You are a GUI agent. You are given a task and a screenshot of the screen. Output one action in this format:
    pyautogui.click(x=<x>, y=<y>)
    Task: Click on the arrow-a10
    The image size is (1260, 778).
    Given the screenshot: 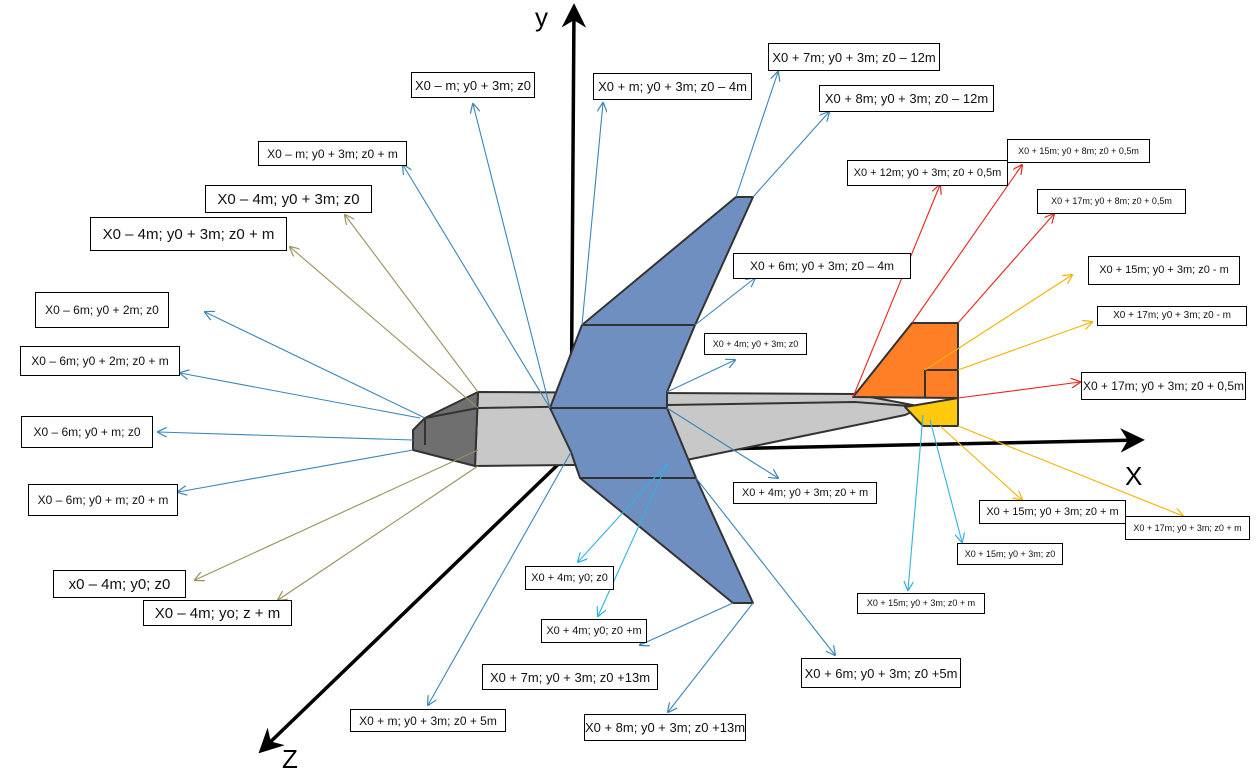 What is the action you would take?
    pyautogui.click(x=724, y=302)
    